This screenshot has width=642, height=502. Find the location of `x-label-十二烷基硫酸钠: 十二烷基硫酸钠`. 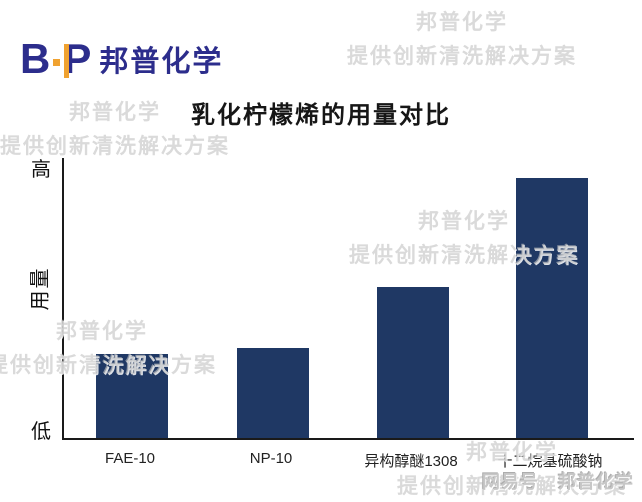

x-label-十二烷基硫酸钠: 十二烷基硫酸钠 is located at coordinates (550, 461).